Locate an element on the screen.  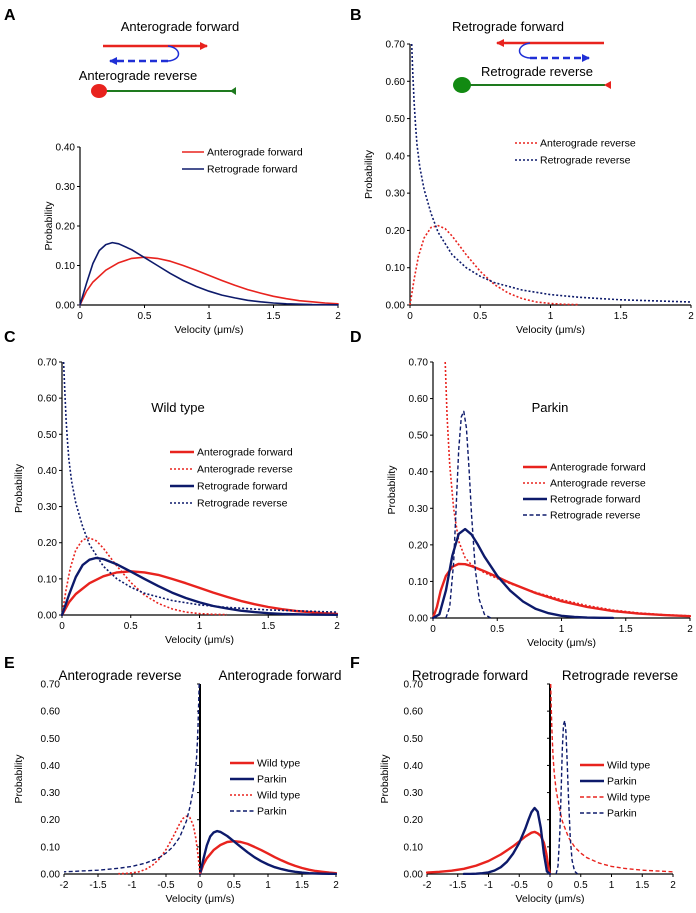
chart-c-y-tick-label: 0.20 is located at coordinates (48, 543).